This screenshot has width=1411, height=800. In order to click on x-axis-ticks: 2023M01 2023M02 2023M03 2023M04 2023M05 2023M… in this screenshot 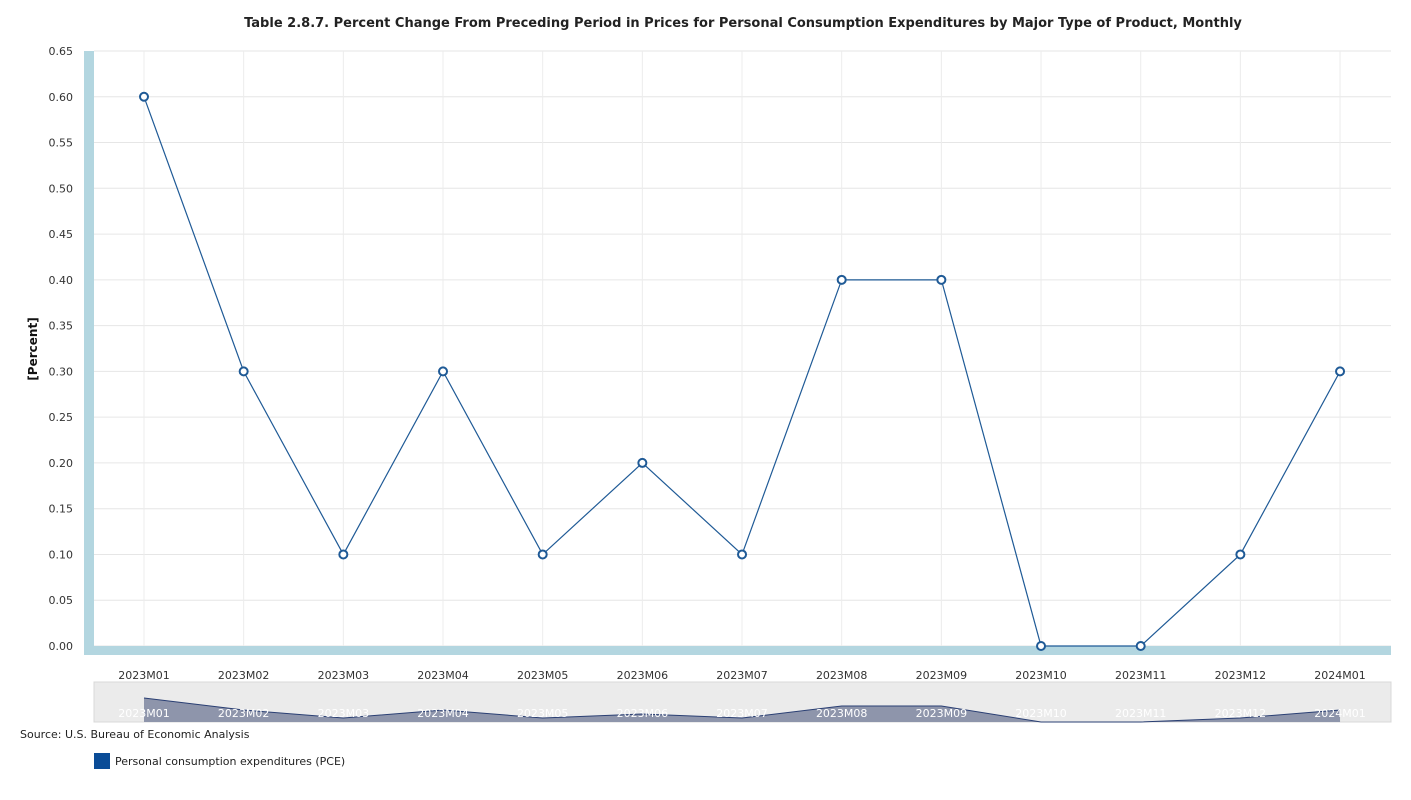, I will do `click(742, 675)`.